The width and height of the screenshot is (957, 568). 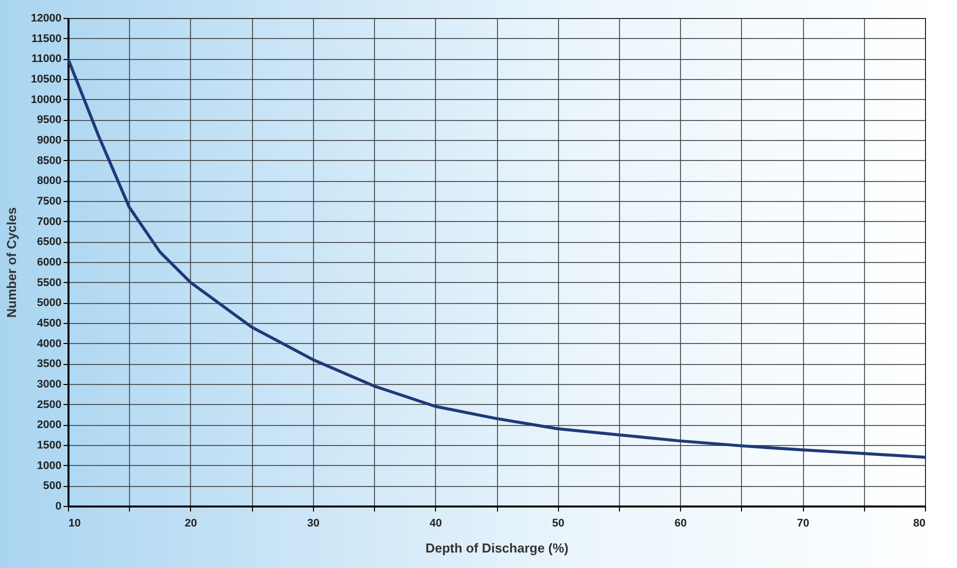 I want to click on y-tick-label: 12000, so click(x=46, y=18).